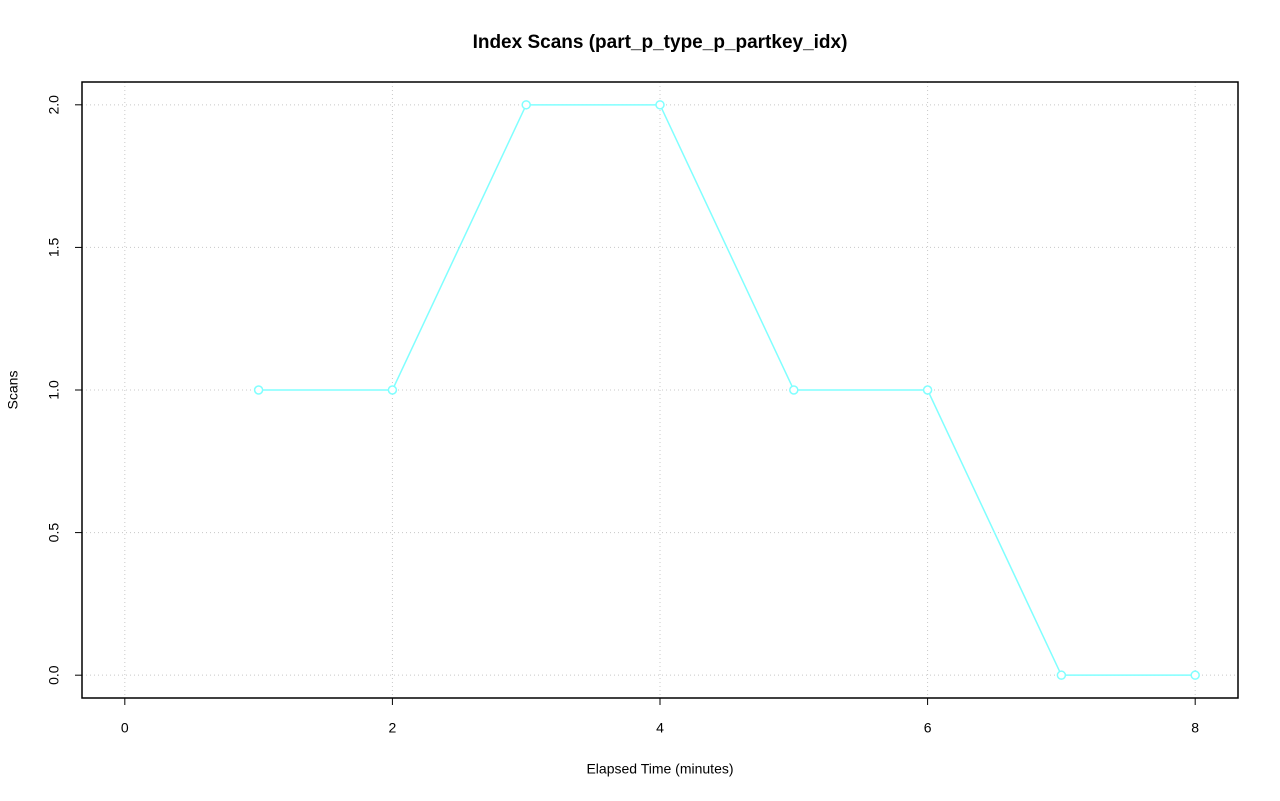 The width and height of the screenshot is (1280, 801). What do you see at coordinates (54, 105) in the screenshot?
I see `y-tick-label: 2.0` at bounding box center [54, 105].